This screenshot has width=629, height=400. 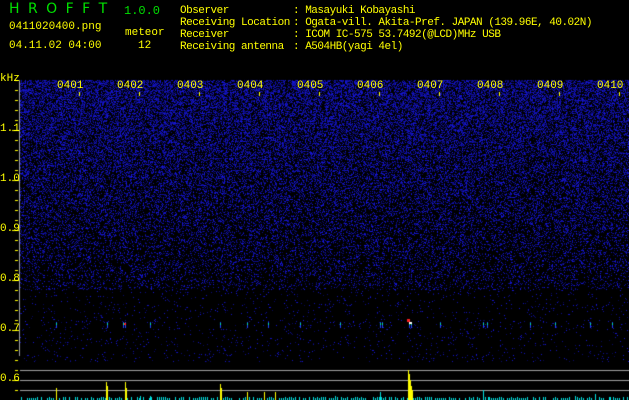 What do you see at coordinates (397, 35) in the screenshot?
I see `receiver-value: : ICOM IC-575 53.7492(@LCD)MHz USB` at bounding box center [397, 35].